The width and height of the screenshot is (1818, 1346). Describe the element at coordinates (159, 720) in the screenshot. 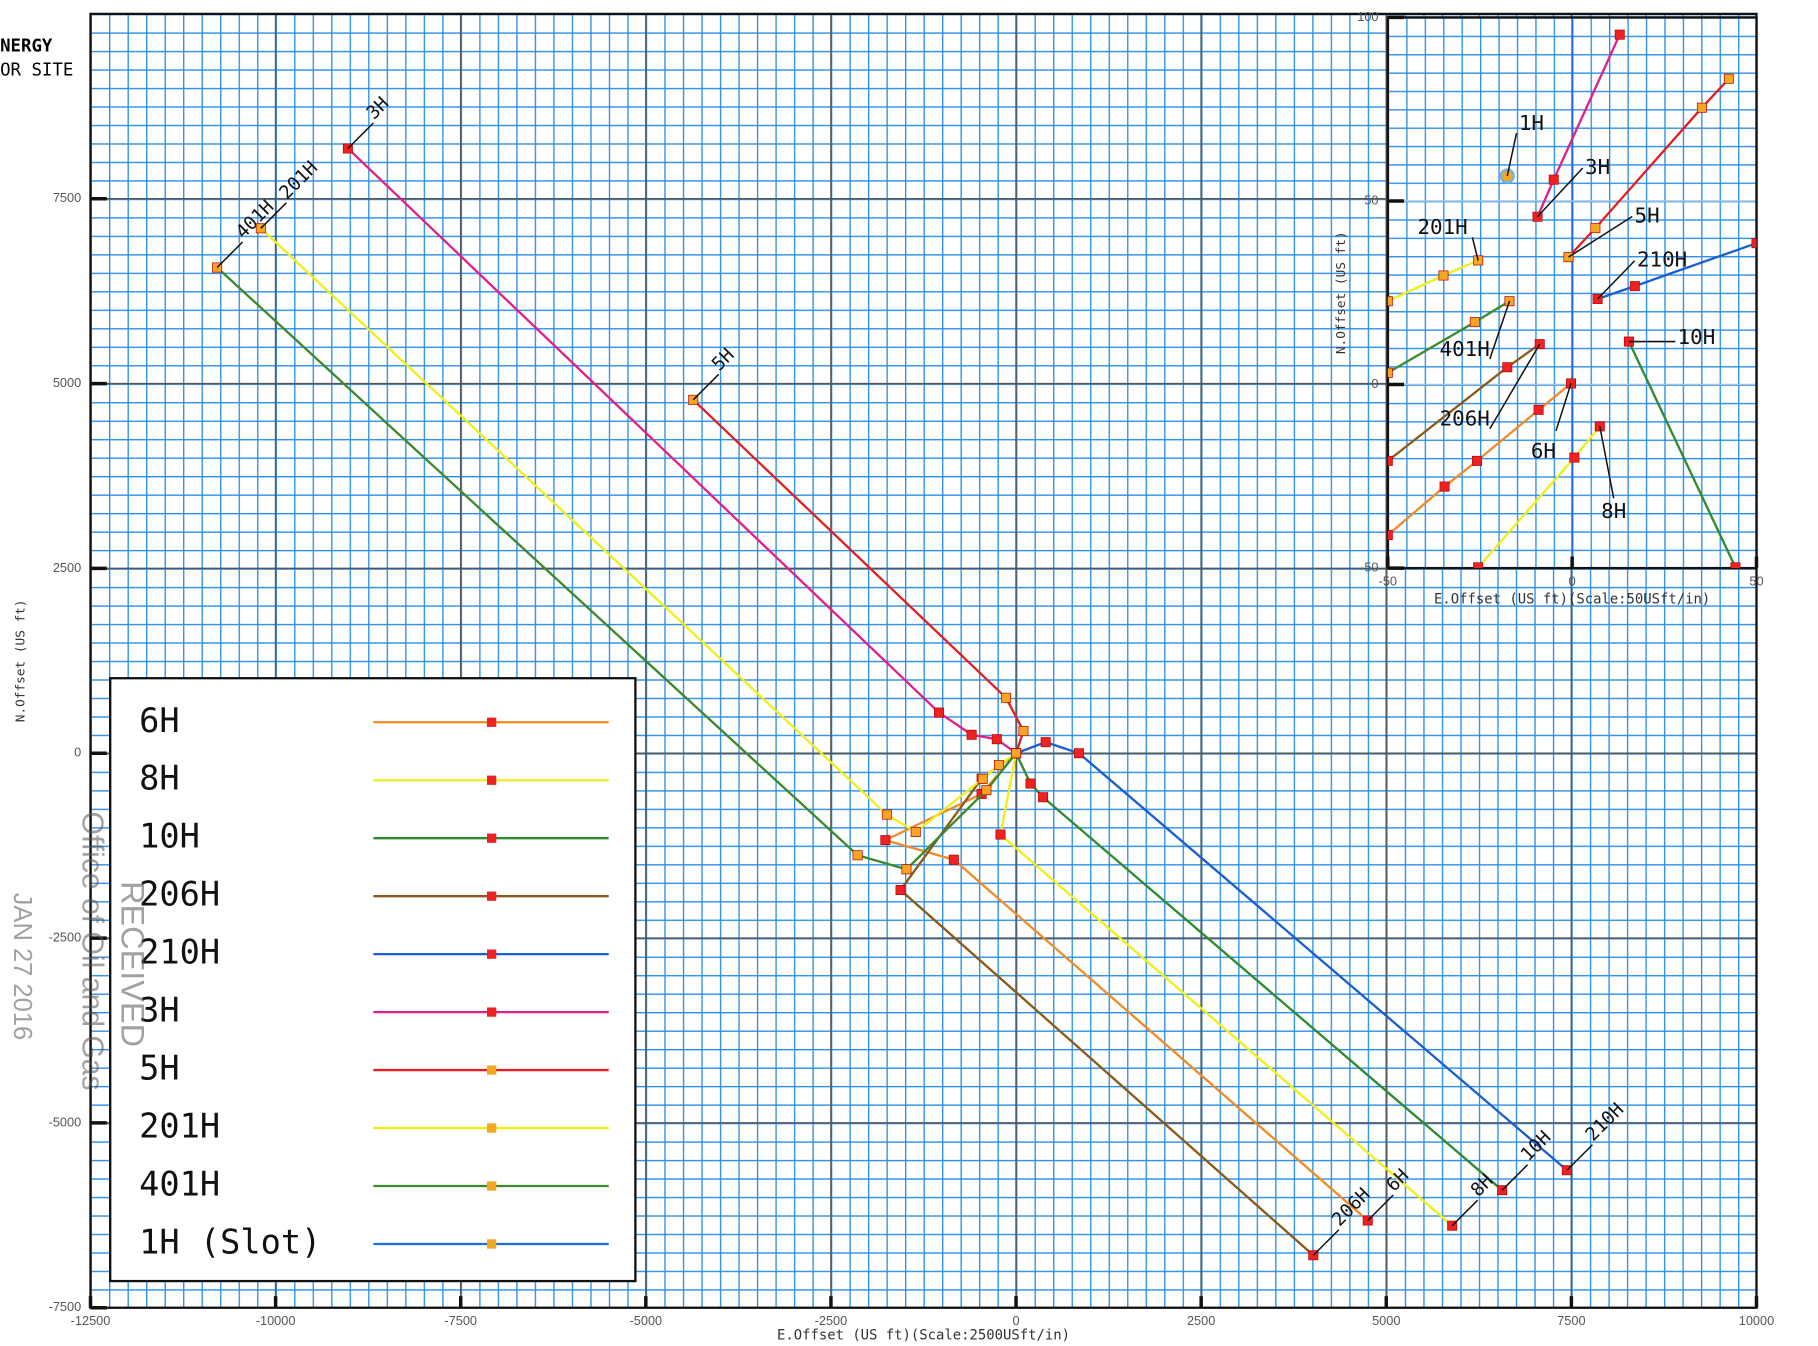

I see `legend-label: 6H` at that location.